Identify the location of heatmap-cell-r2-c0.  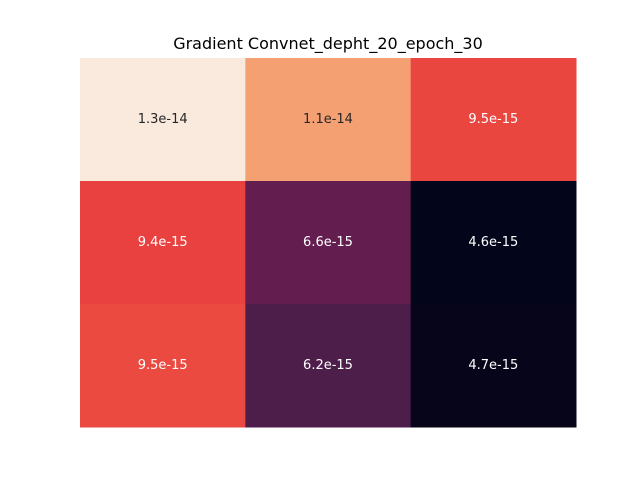
(163, 366).